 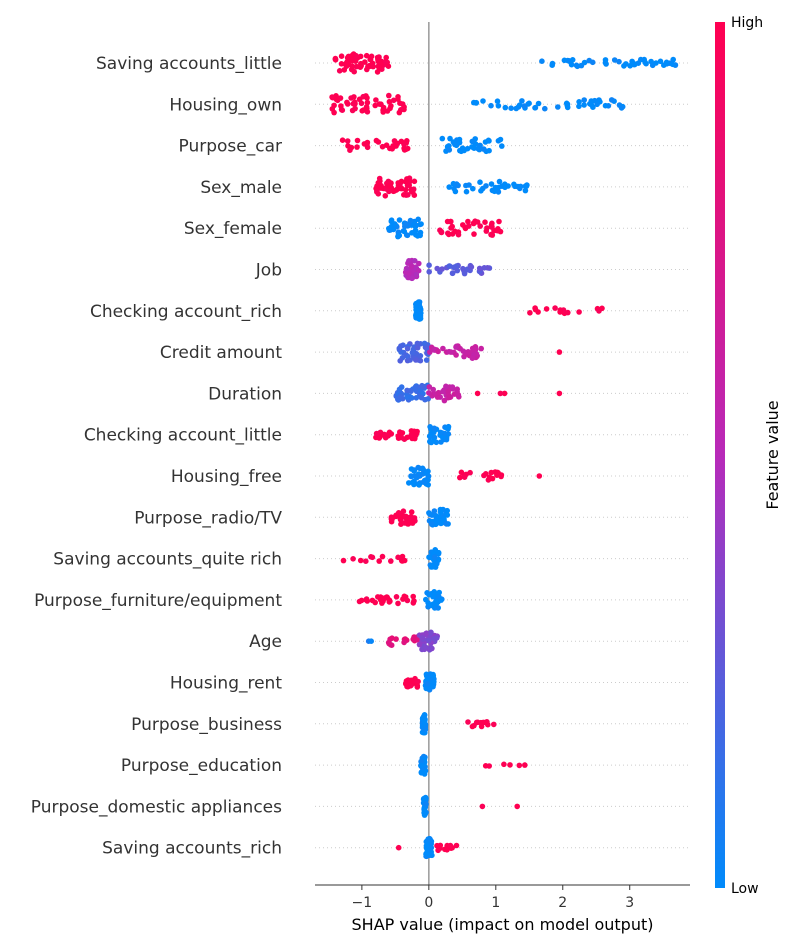 What do you see at coordinates (225, 105) in the screenshot?
I see `feature-label: Housing_own` at bounding box center [225, 105].